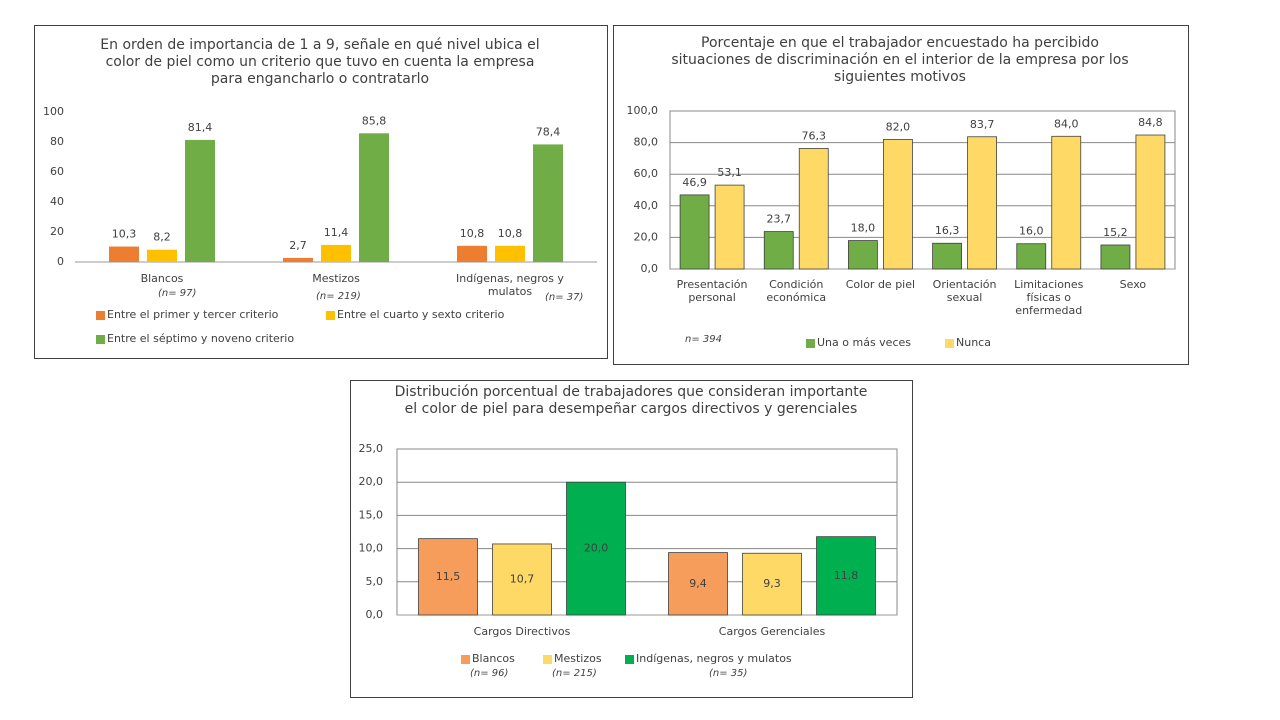  I want to click on value-label: 78,4, so click(548, 131).